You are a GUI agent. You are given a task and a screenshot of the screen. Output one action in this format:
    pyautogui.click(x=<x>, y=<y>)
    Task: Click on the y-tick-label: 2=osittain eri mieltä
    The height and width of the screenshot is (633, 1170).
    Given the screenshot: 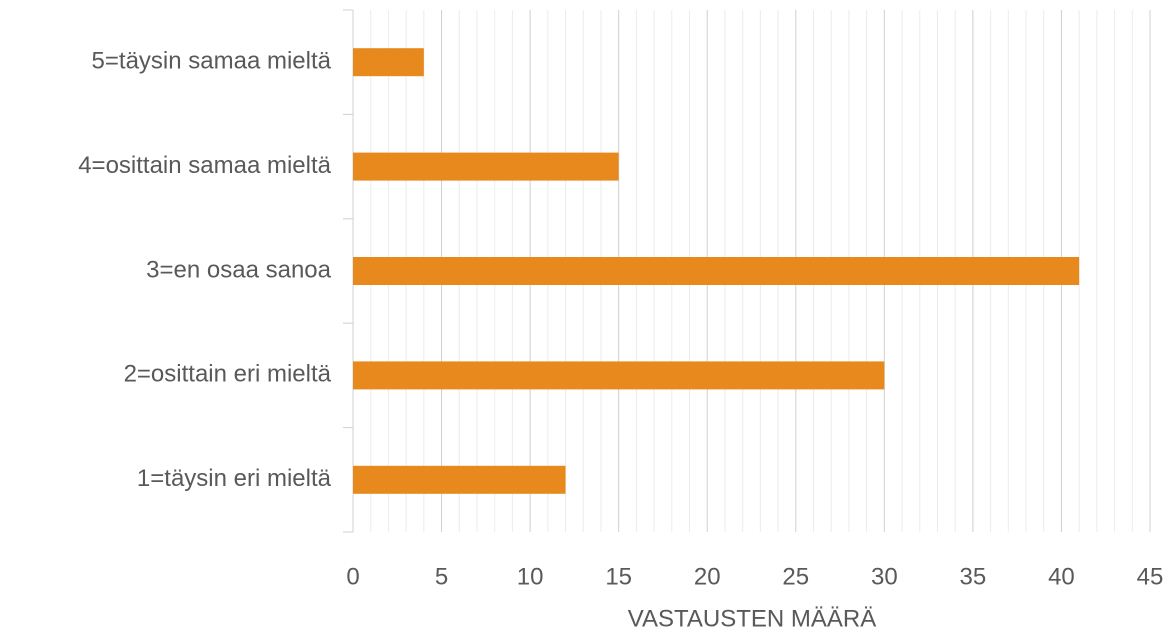 What is the action you would take?
    pyautogui.click(x=228, y=374)
    